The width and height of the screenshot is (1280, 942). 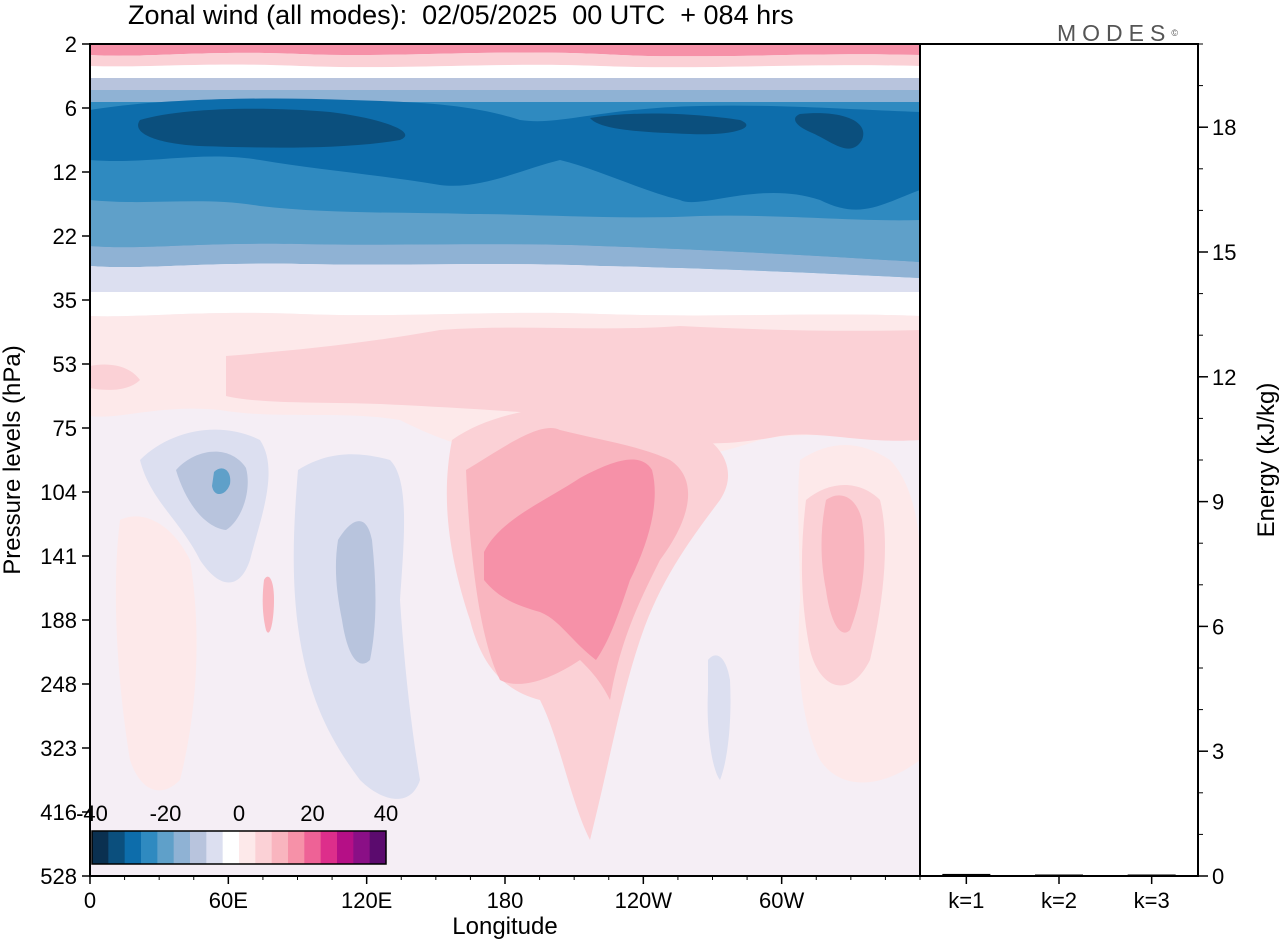 I want to click on y-tick-label: 323, so click(x=58, y=748).